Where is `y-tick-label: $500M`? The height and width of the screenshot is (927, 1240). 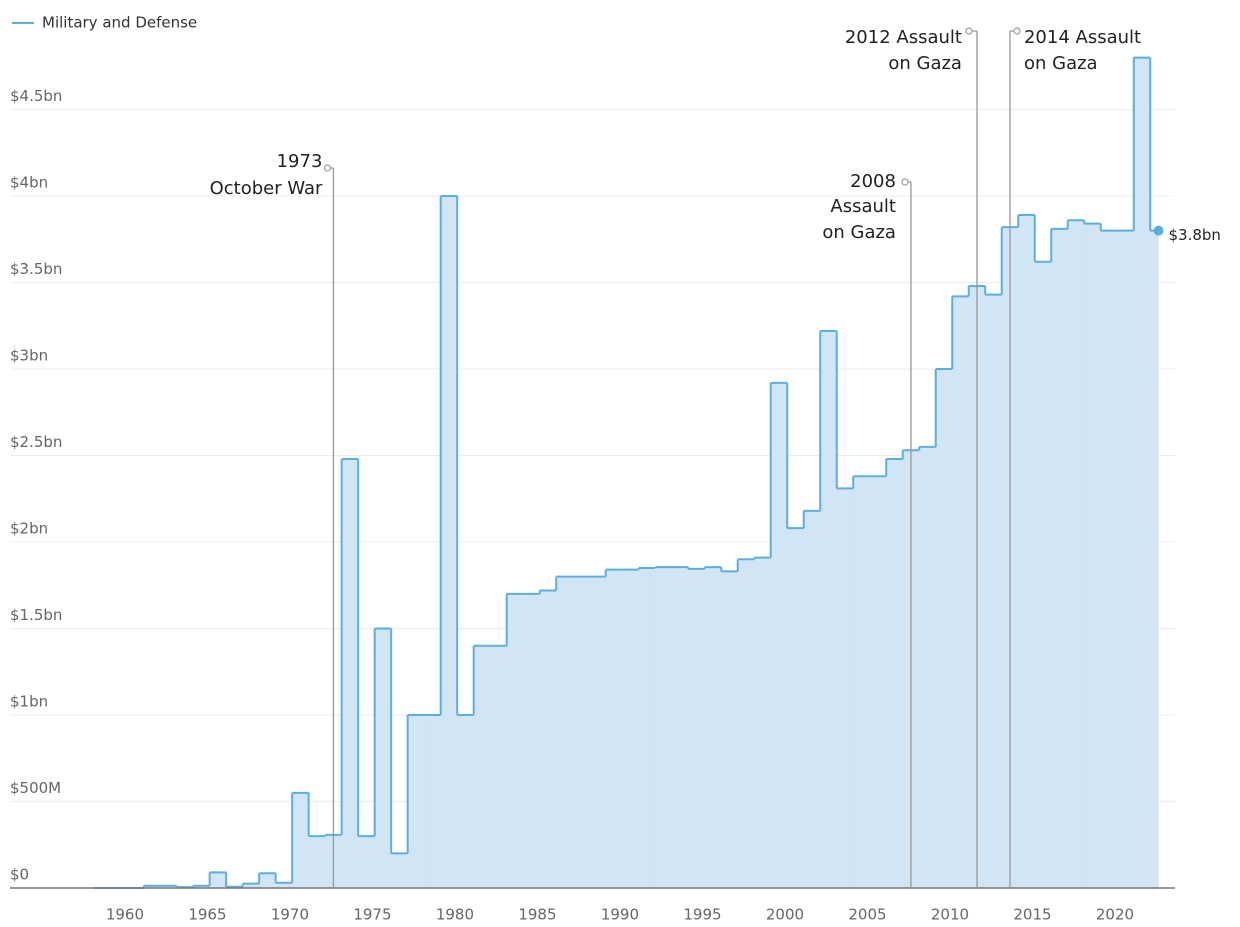
y-tick-label: $500M is located at coordinates (35, 788).